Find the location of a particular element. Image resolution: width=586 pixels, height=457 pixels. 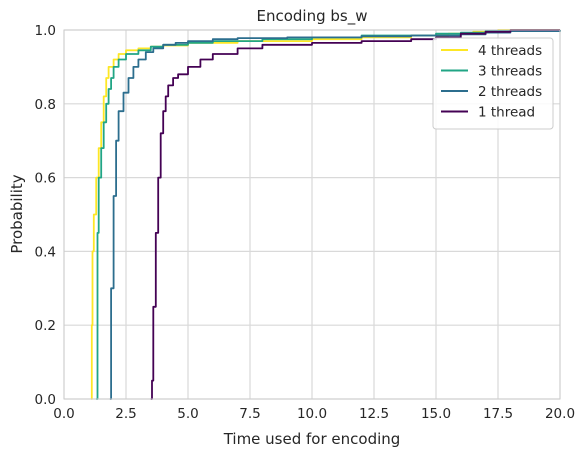

legend: 4 threads 3 threads 2 threads 1 thread is located at coordinates (493, 83).